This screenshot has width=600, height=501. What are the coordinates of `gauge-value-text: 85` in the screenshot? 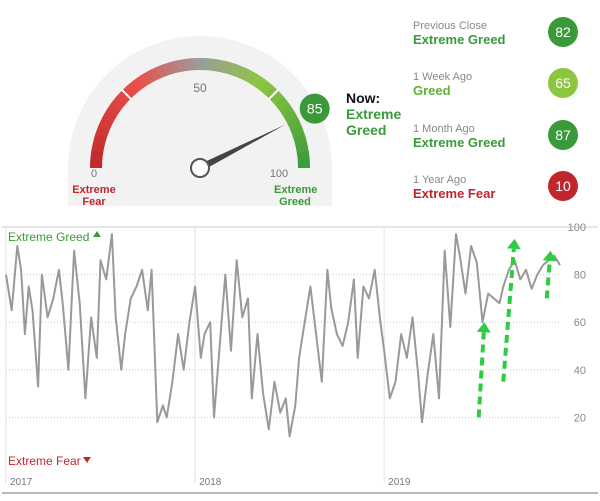 It's located at (315, 109).